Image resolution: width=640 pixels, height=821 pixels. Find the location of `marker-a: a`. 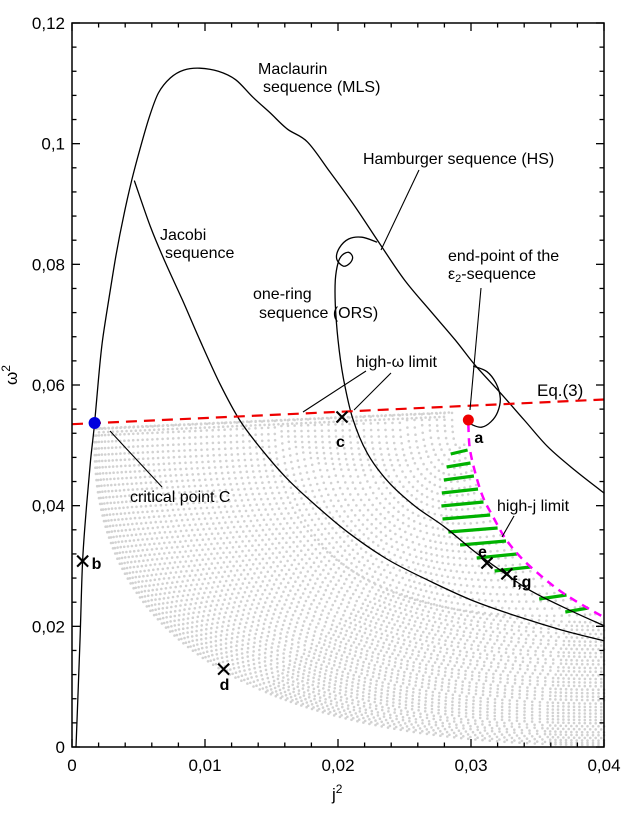

marker-a: a is located at coordinates (472, 430).